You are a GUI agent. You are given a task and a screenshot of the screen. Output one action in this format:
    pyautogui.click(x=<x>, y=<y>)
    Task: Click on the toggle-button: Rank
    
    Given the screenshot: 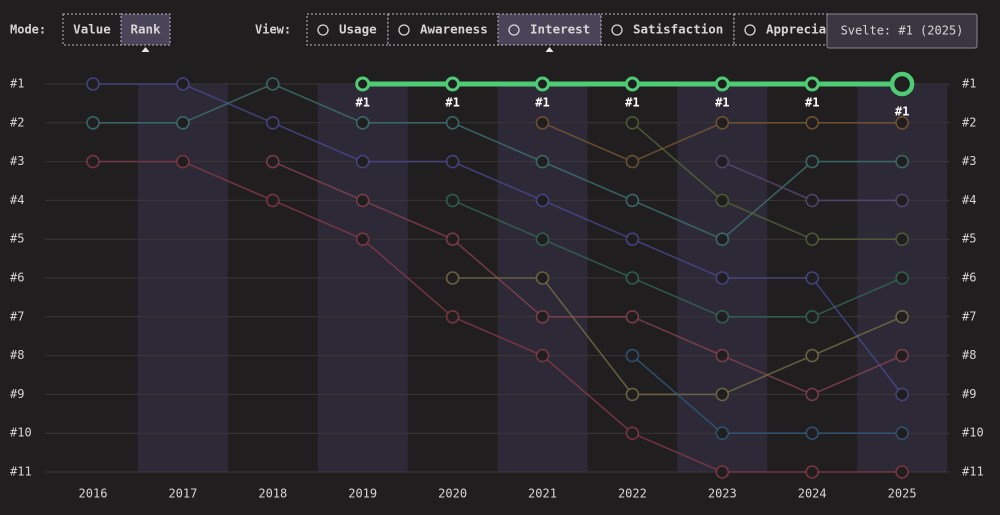 What is the action you would take?
    pyautogui.click(x=145, y=29)
    